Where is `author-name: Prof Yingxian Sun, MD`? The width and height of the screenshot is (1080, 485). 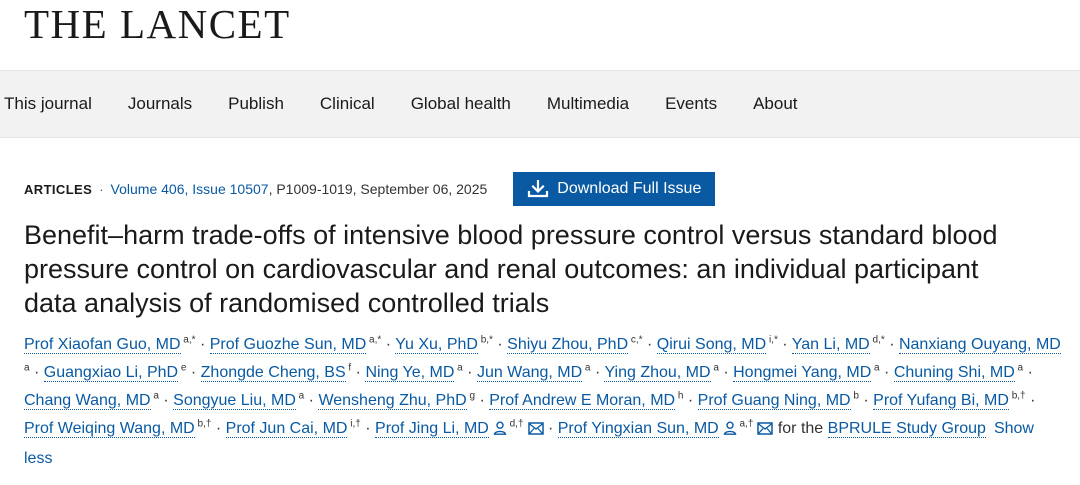 author-name: Prof Yingxian Sun, MD is located at coordinates (638, 429).